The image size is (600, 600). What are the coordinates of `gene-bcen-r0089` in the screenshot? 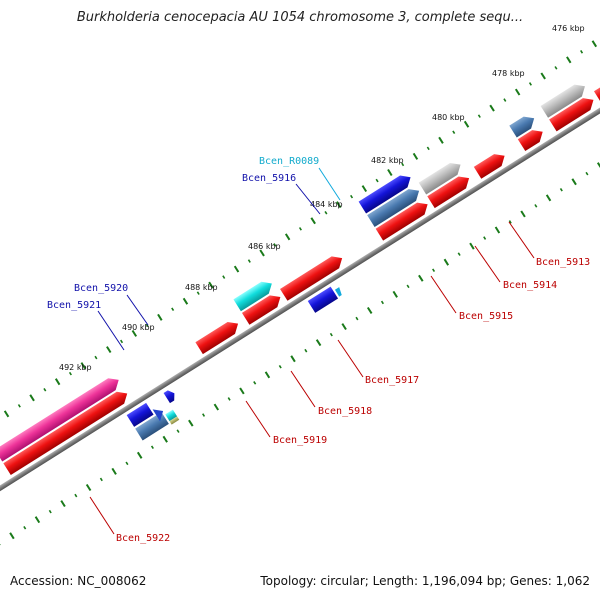 It's located at (338, 292).